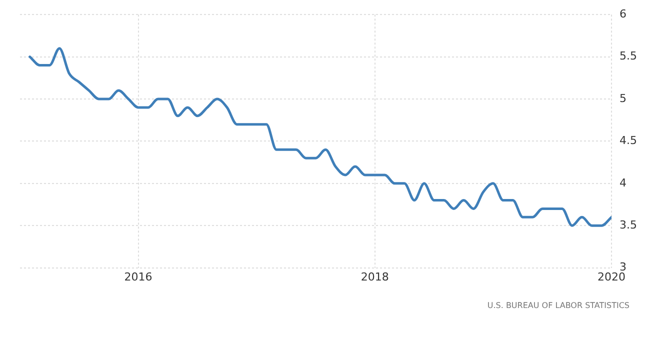 Image resolution: width=665 pixels, height=357 pixels. Describe the element at coordinates (623, 183) in the screenshot. I see `y-tick-label: 4` at that location.